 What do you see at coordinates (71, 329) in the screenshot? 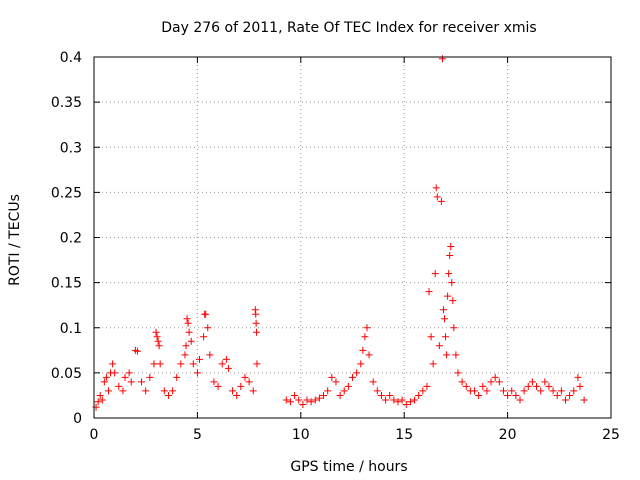
I see `y-tick-label-2: 0.1` at bounding box center [71, 329].